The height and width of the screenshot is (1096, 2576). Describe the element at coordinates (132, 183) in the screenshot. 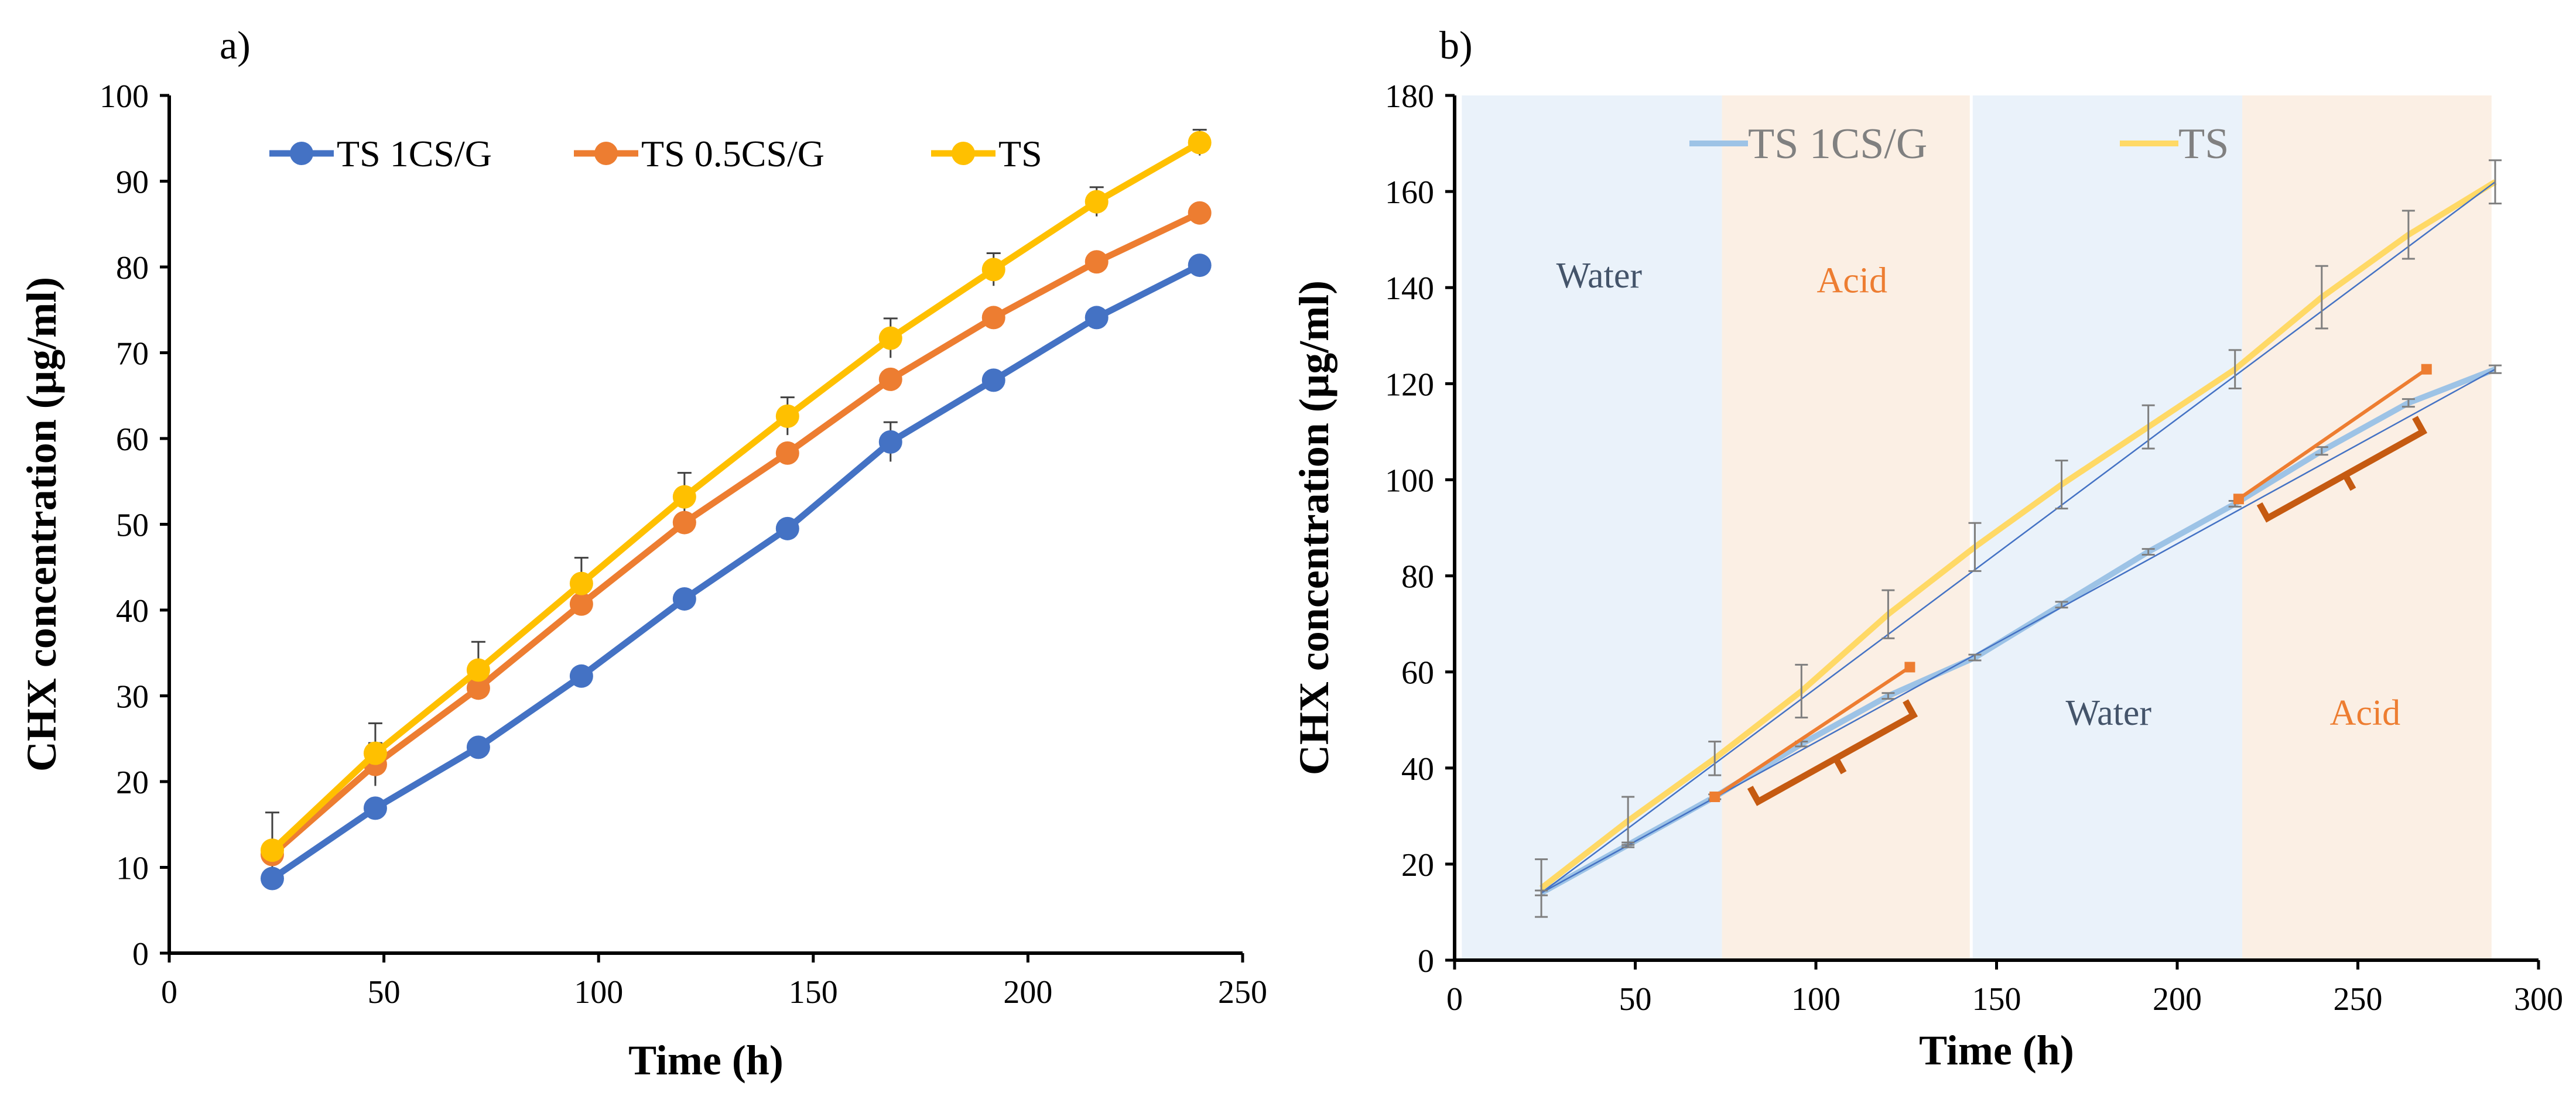

I see `y-tick-label: 90` at that location.